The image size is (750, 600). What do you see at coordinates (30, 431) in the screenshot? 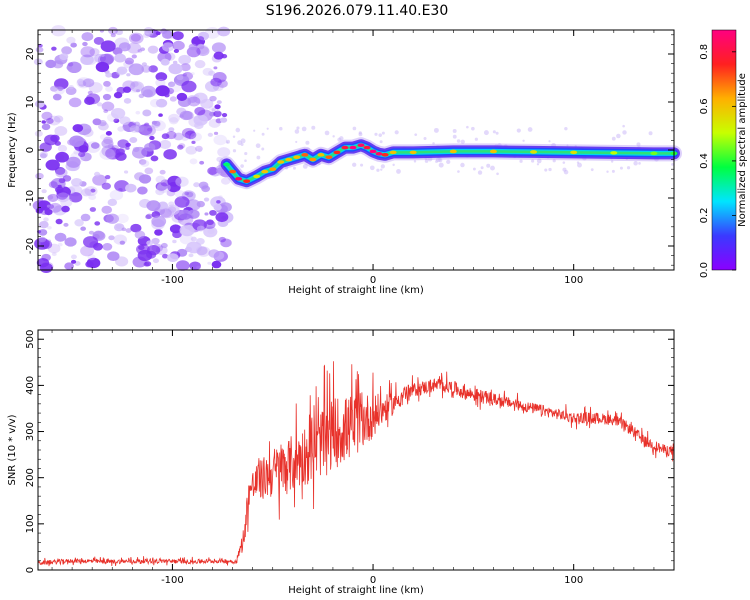
I see `y-tick-label: 300` at bounding box center [30, 431].